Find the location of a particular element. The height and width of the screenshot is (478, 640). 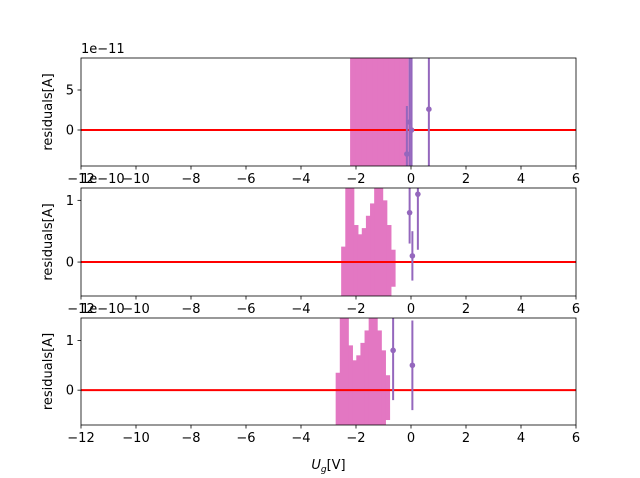

offset-label: 1e−11 is located at coordinates (103, 49).